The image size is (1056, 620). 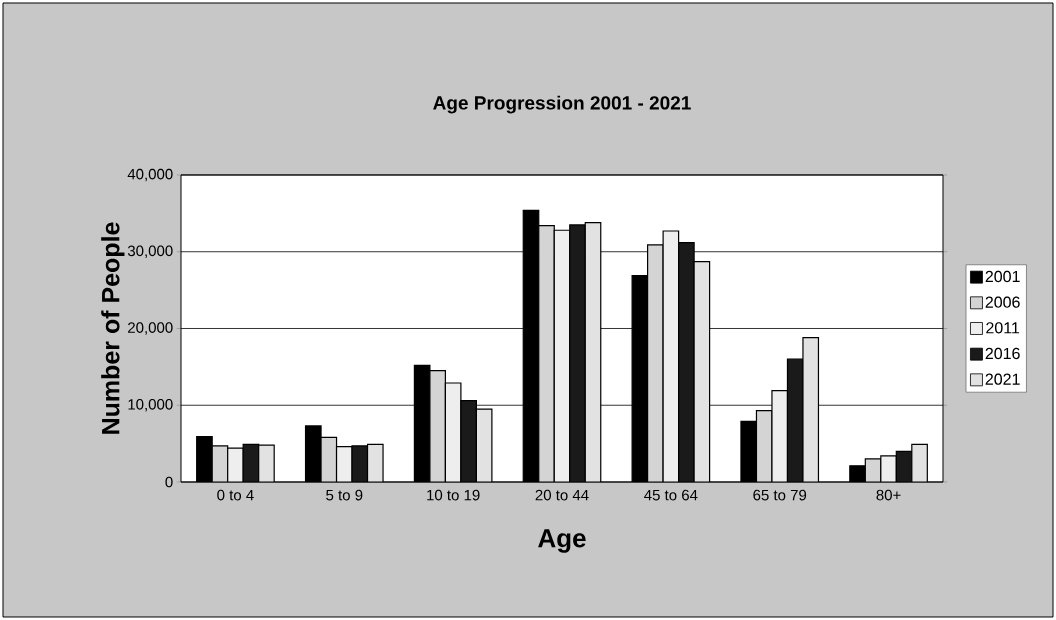 I want to click on x-axis-title: Age, so click(x=562, y=541).